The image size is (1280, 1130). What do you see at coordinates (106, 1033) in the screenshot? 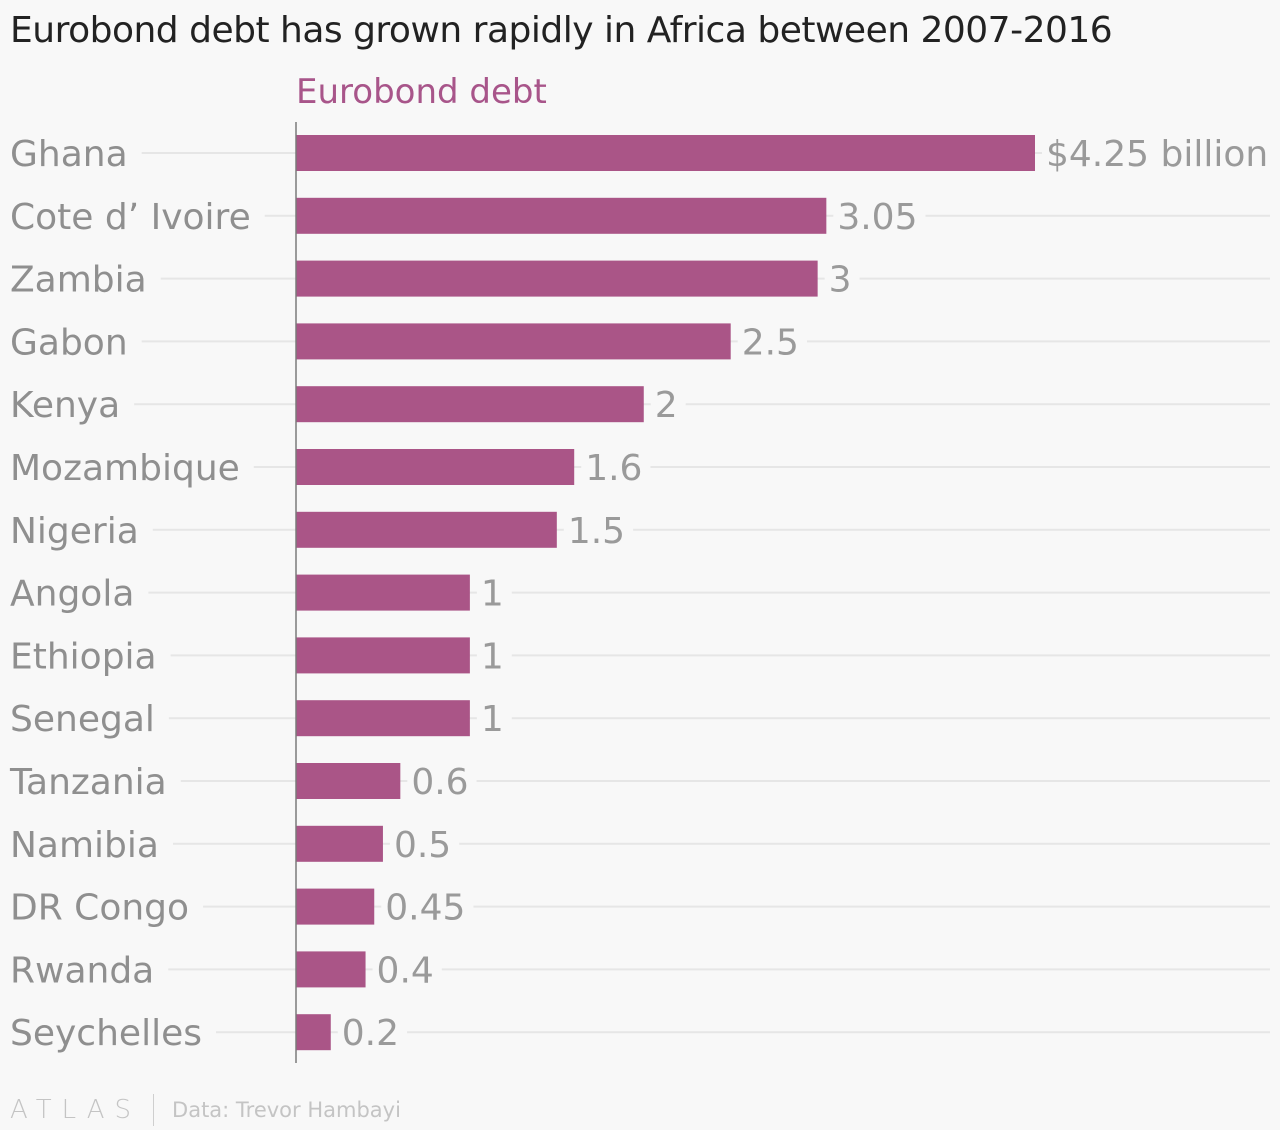
I see `category-label: Seychelles` at bounding box center [106, 1033].